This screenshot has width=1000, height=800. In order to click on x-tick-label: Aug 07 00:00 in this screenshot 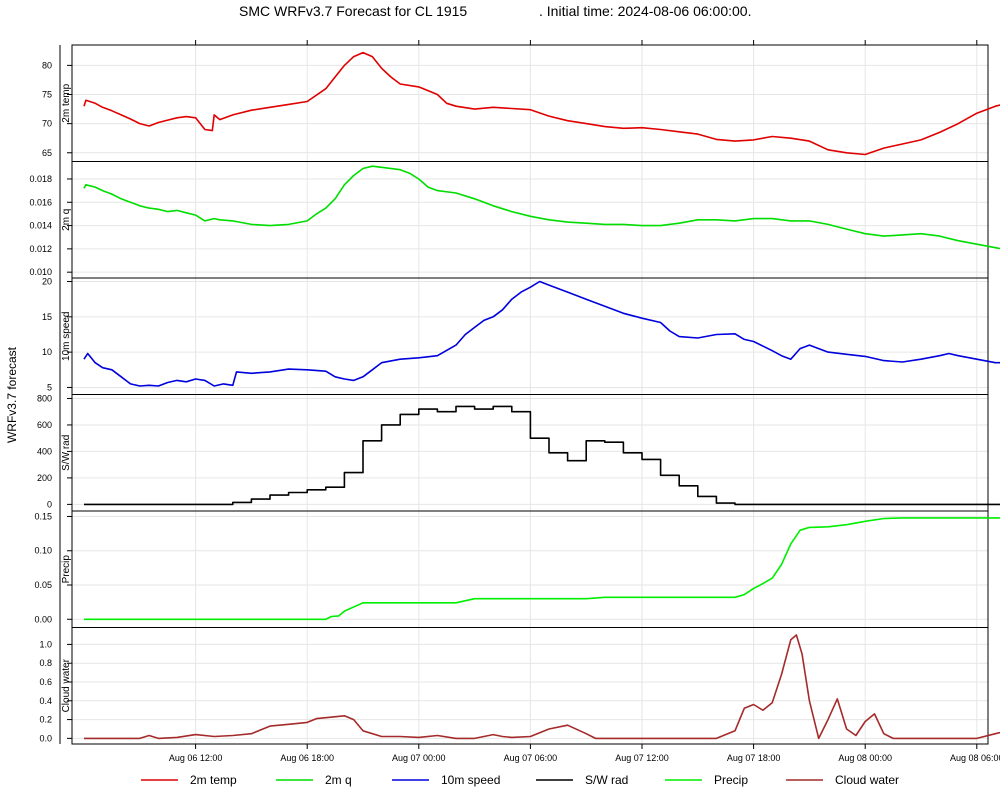, I will do `click(419, 758)`.